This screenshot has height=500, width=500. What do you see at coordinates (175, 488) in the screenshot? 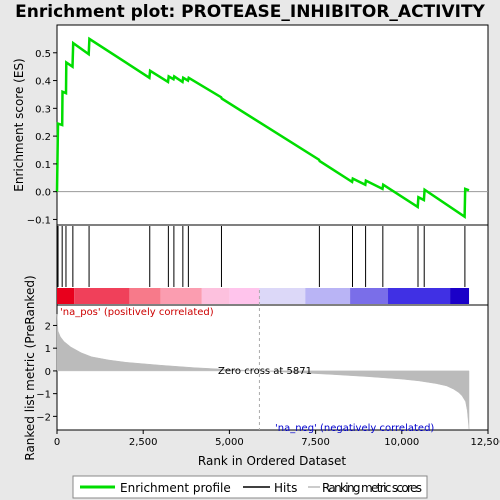
I see `legend-label-enrichment: Enrichment profile` at bounding box center [175, 488].